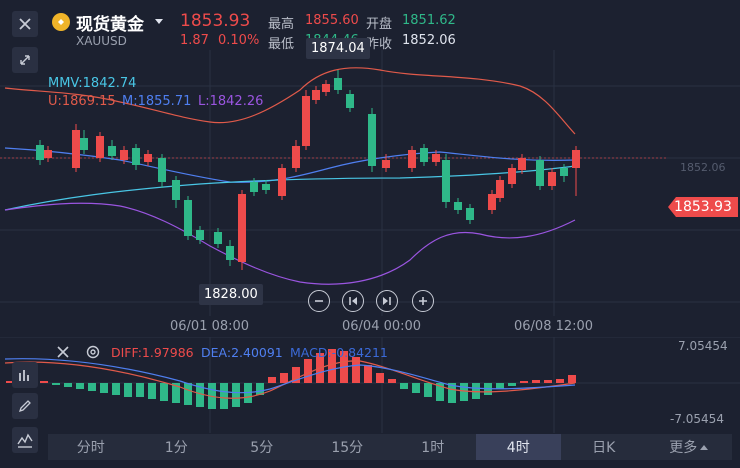  I want to click on open-label: 开盘, so click(379, 24).